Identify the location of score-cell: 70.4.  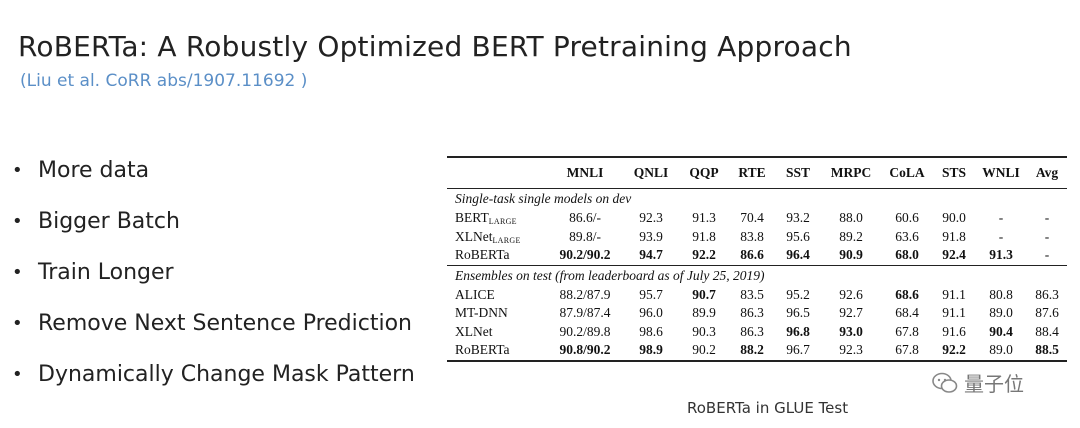
(752, 218).